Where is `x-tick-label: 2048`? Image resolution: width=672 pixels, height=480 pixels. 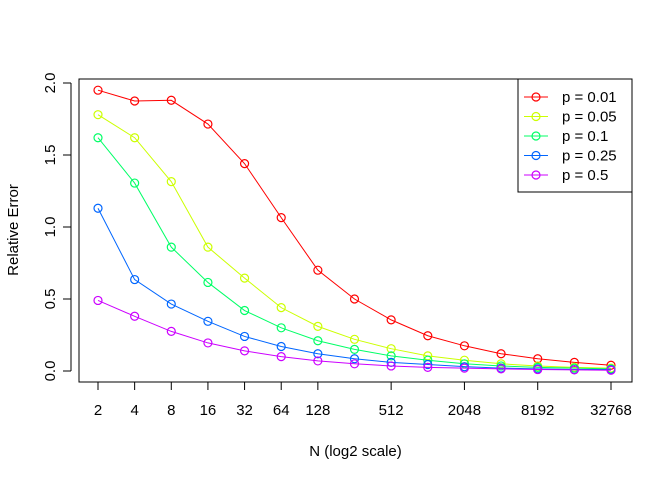 x-tick-label: 2048 is located at coordinates (464, 410).